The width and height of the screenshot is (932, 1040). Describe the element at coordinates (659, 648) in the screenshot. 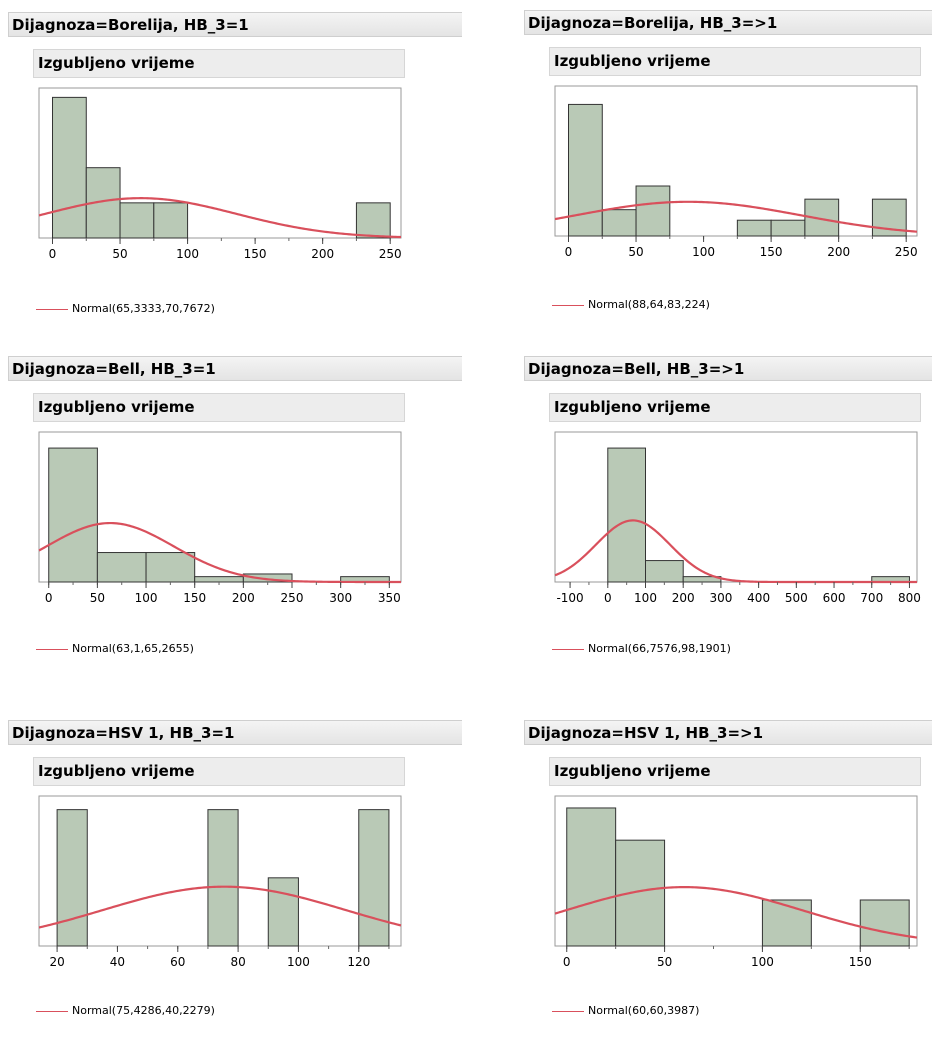

I see `legend-label: Normal(66,7576,98,1901)` at that location.